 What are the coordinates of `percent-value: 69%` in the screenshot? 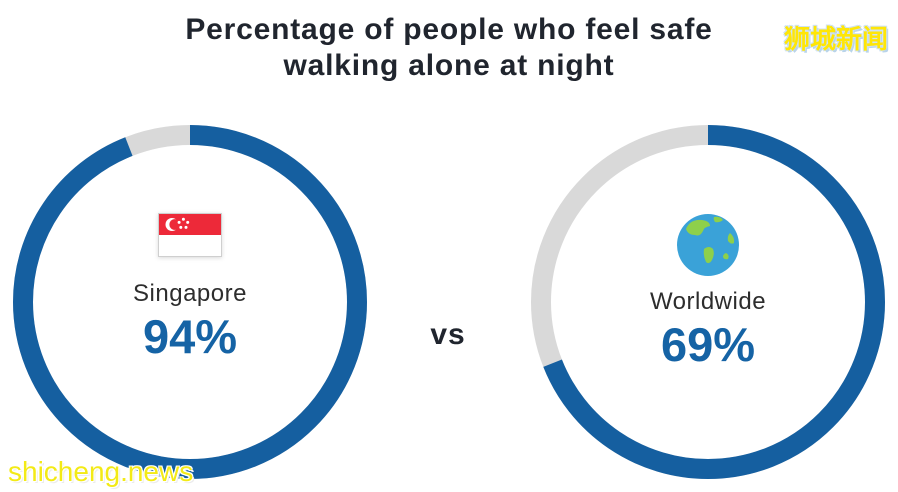 It's located at (708, 344).